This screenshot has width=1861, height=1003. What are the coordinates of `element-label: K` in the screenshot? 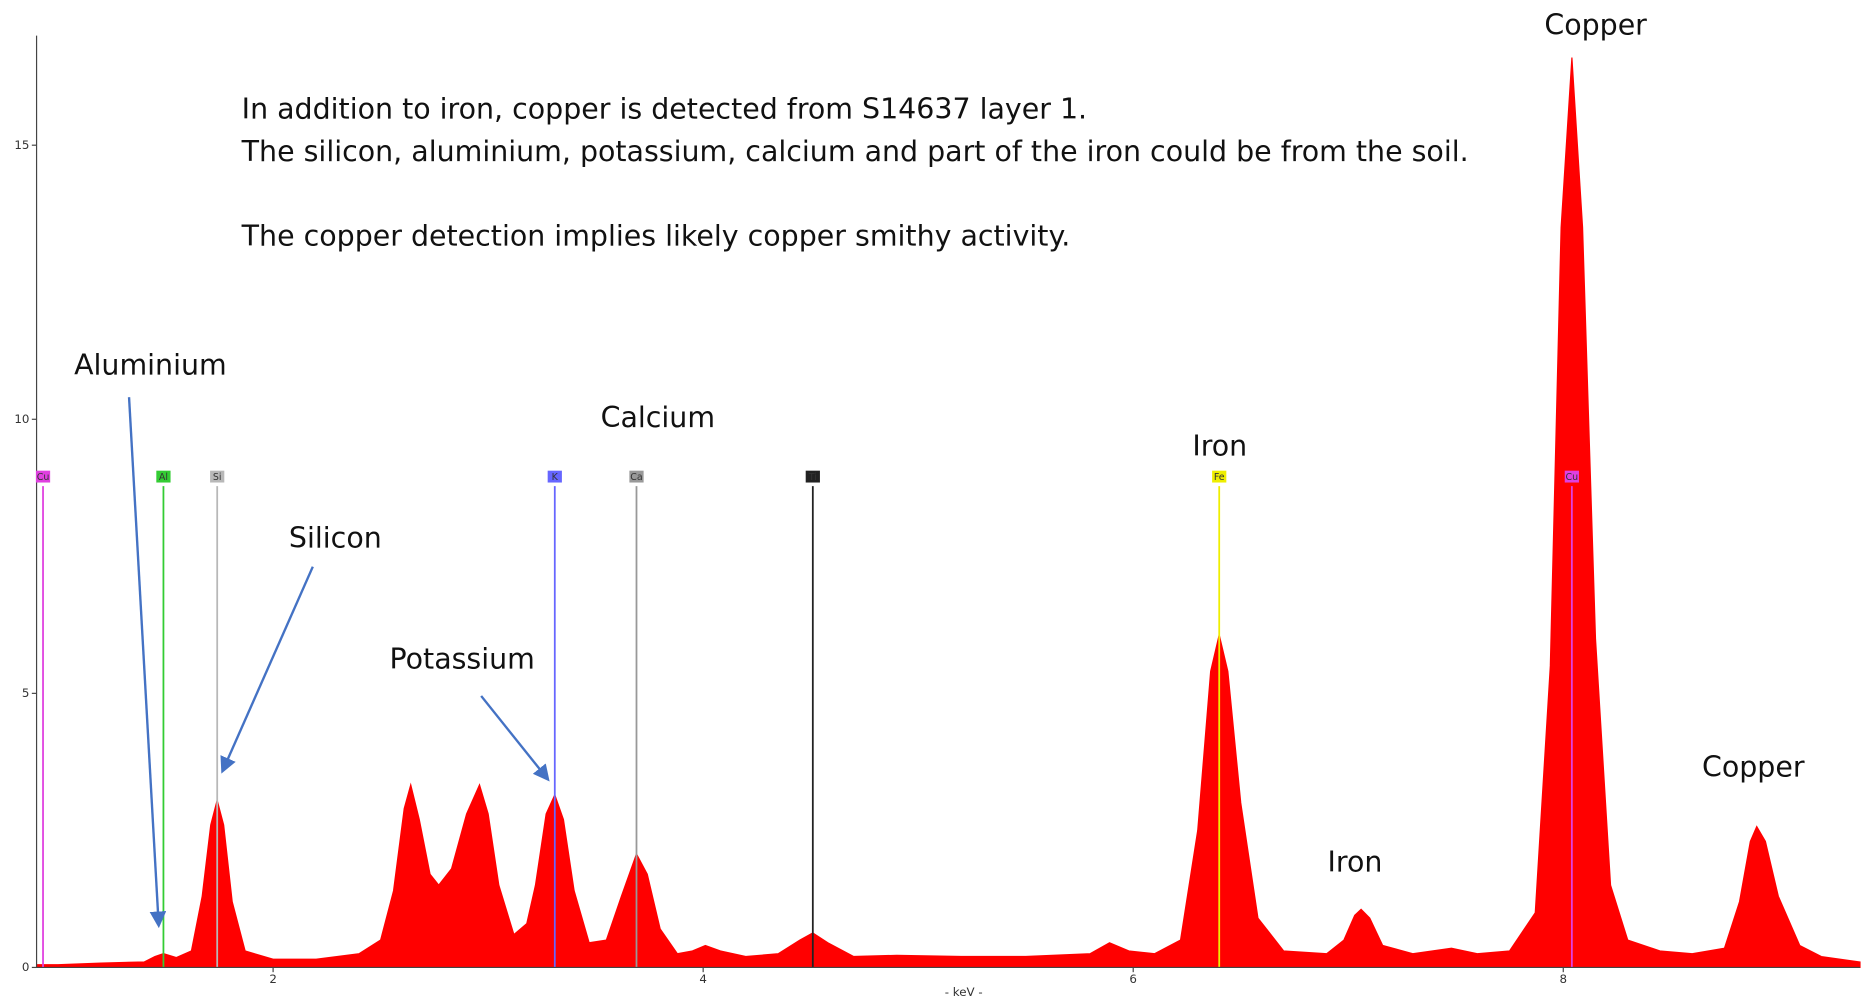 It's located at (555, 477).